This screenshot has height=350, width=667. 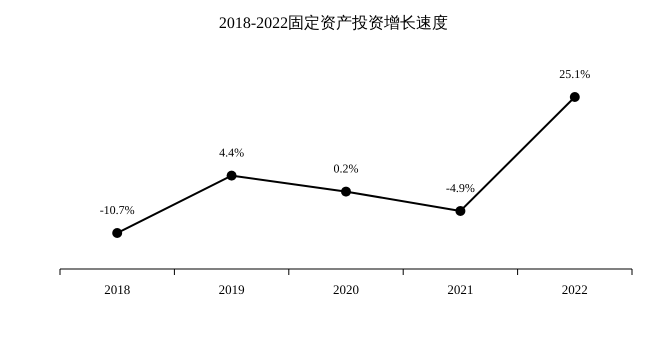 What do you see at coordinates (231, 289) in the screenshot?
I see `x-tick-label: 2019` at bounding box center [231, 289].